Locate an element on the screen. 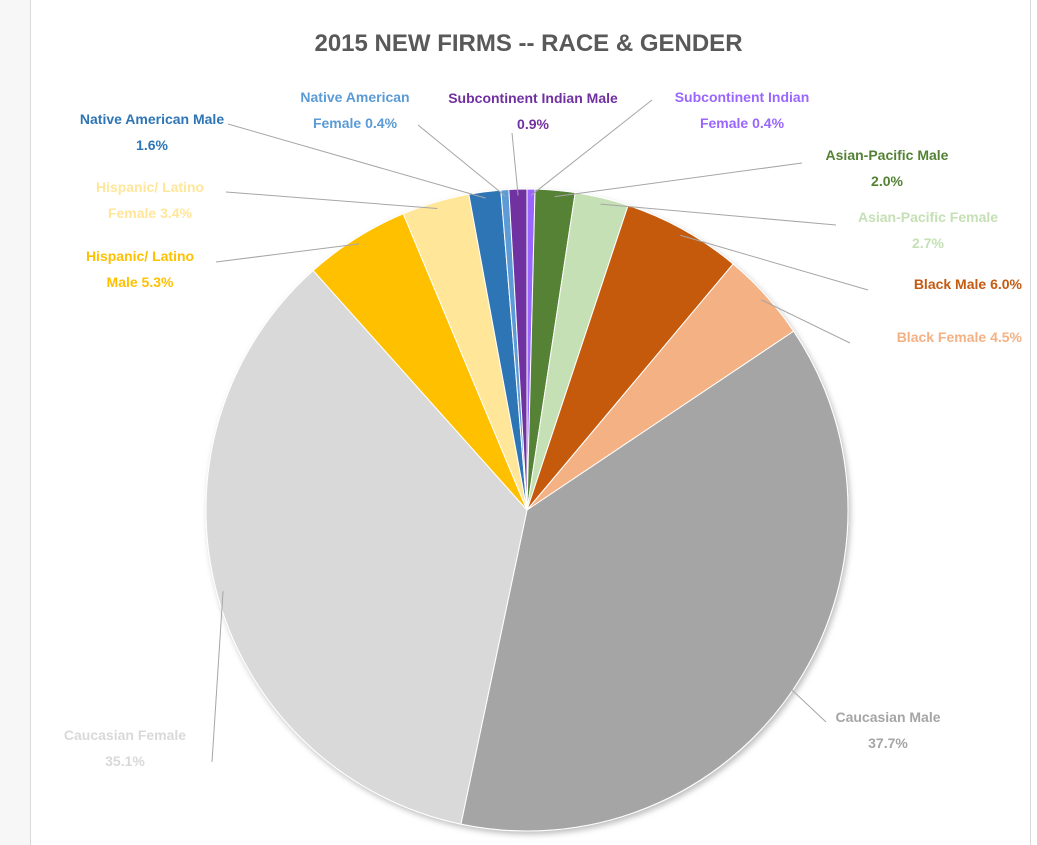  data-label: Hispanic/ Latino Male 5.3% is located at coordinates (140, 269).